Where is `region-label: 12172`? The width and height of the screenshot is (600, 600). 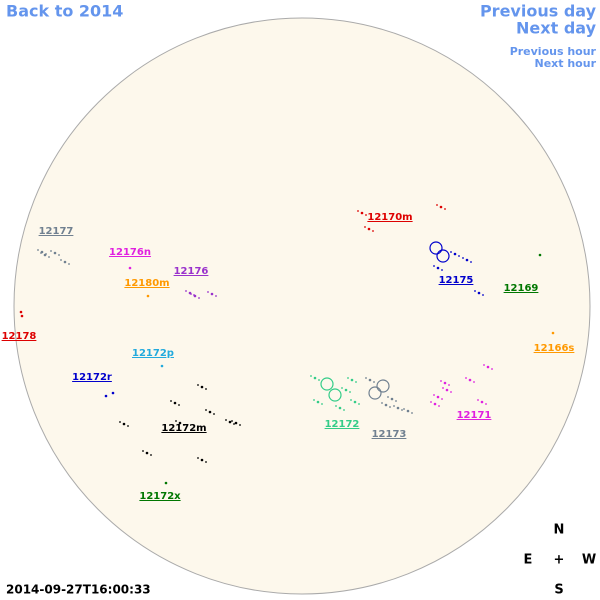 region-label: 12172 is located at coordinates (342, 424).